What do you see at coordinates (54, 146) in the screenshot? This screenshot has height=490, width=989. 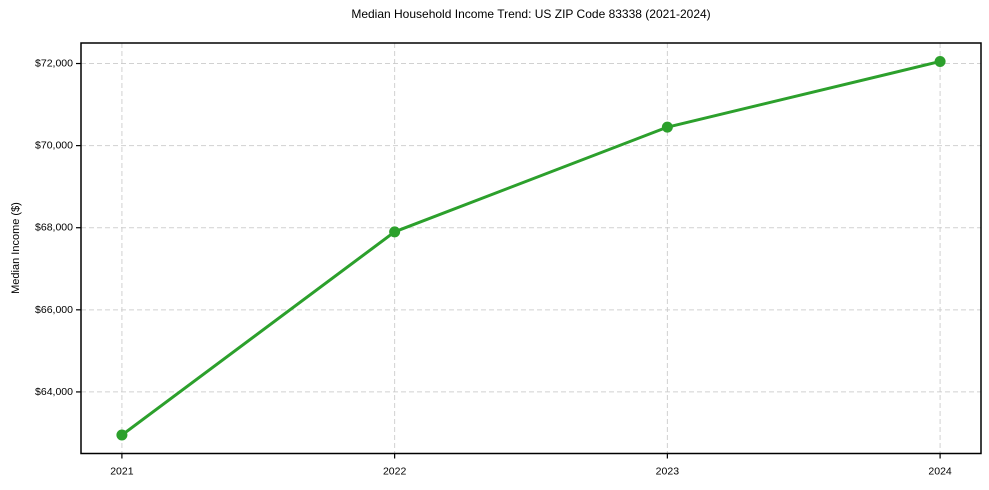 I see `y-tick-label: $70,000` at bounding box center [54, 146].